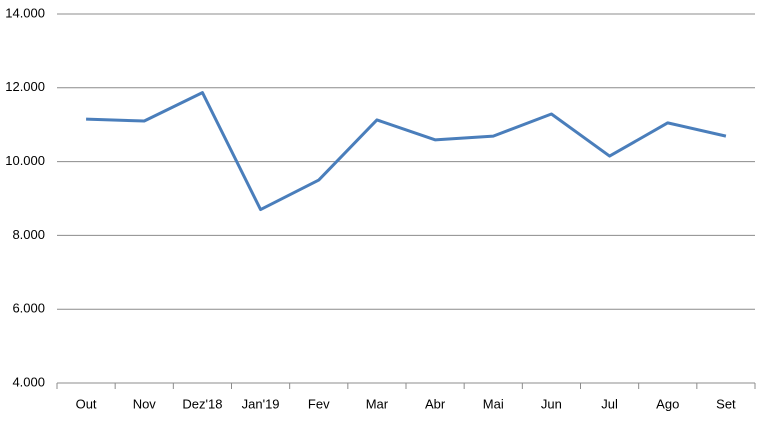 The width and height of the screenshot is (768, 422). What do you see at coordinates (28, 234) in the screenshot?
I see `y-tick-label: 8.000` at bounding box center [28, 234].